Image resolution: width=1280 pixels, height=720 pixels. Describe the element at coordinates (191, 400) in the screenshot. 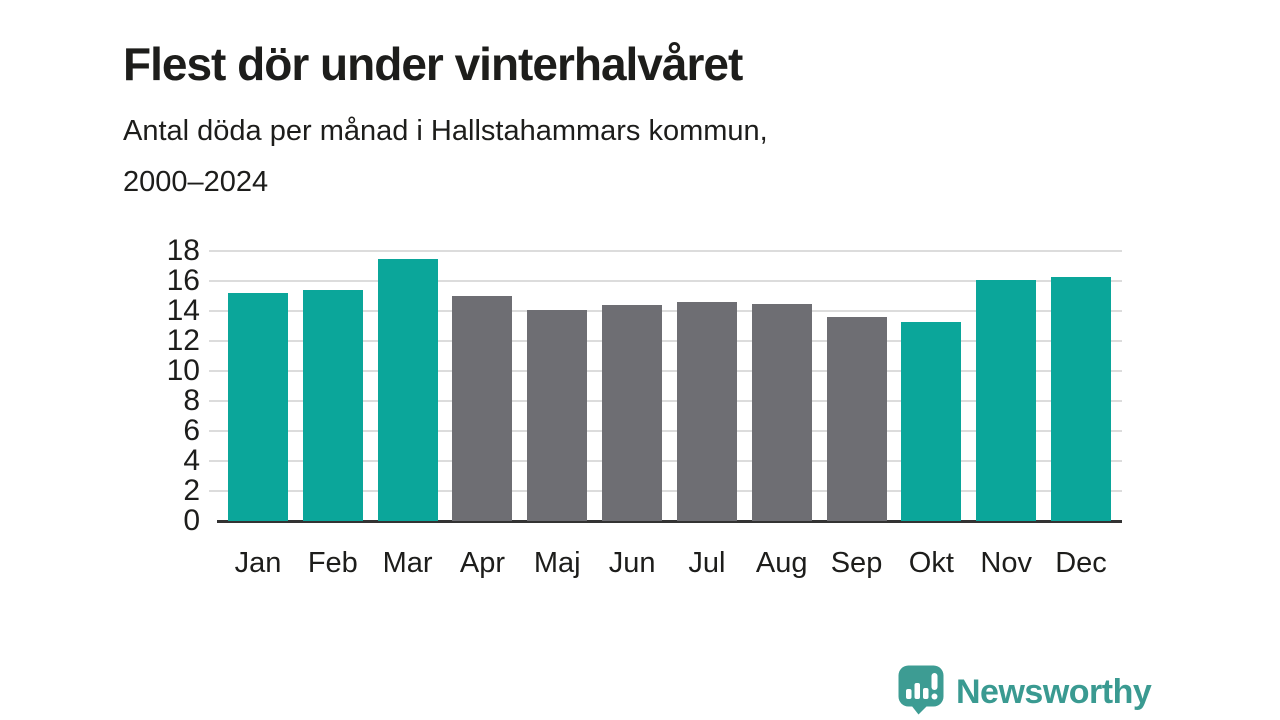

I see `y-tick-label-8: 8` at that location.